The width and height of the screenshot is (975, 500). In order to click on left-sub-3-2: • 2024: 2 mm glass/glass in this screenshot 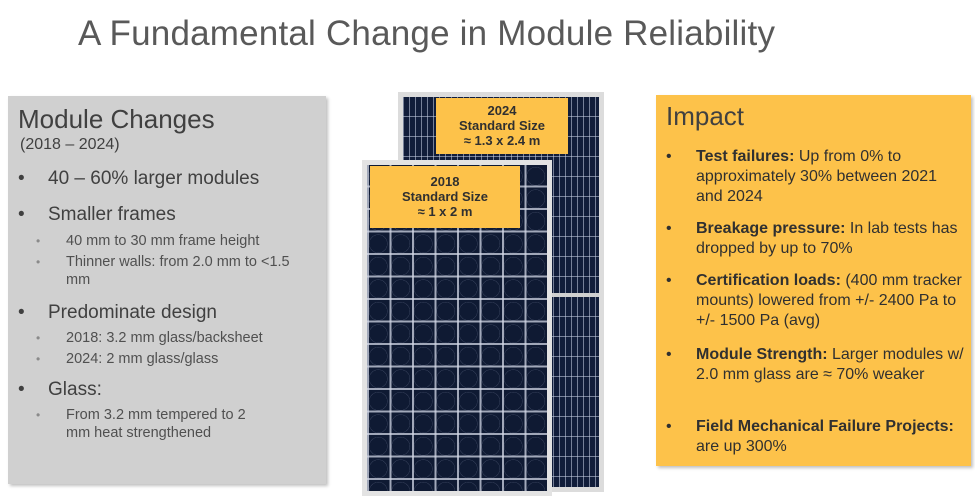, I will do `click(176, 359)`.